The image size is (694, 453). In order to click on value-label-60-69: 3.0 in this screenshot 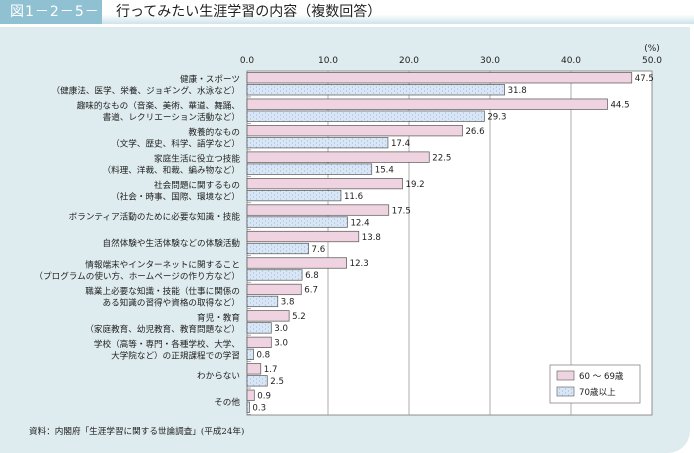, I will do `click(281, 344)`.